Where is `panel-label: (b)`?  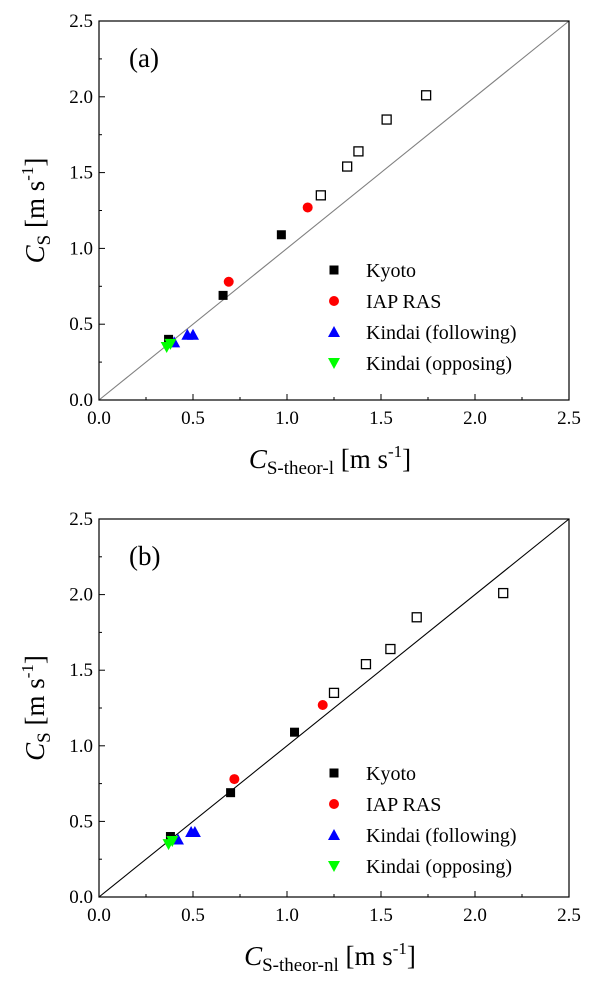 panel-label: (b) is located at coordinates (144, 556).